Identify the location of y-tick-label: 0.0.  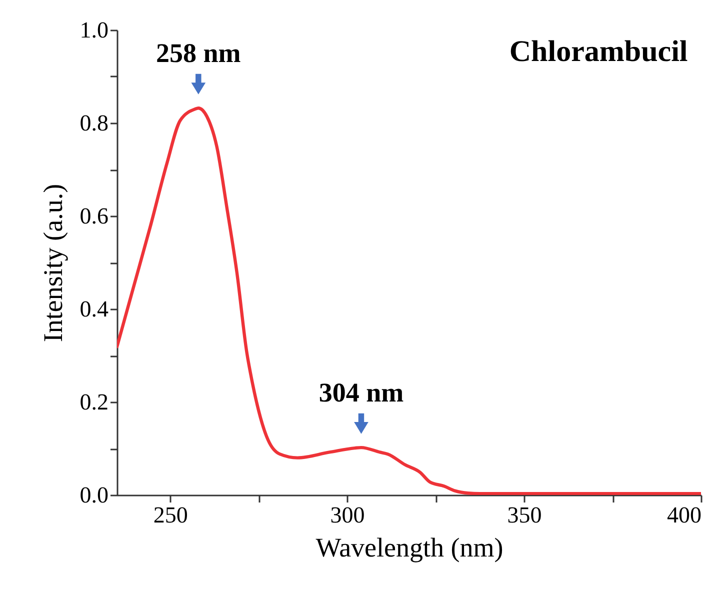
(94, 495).